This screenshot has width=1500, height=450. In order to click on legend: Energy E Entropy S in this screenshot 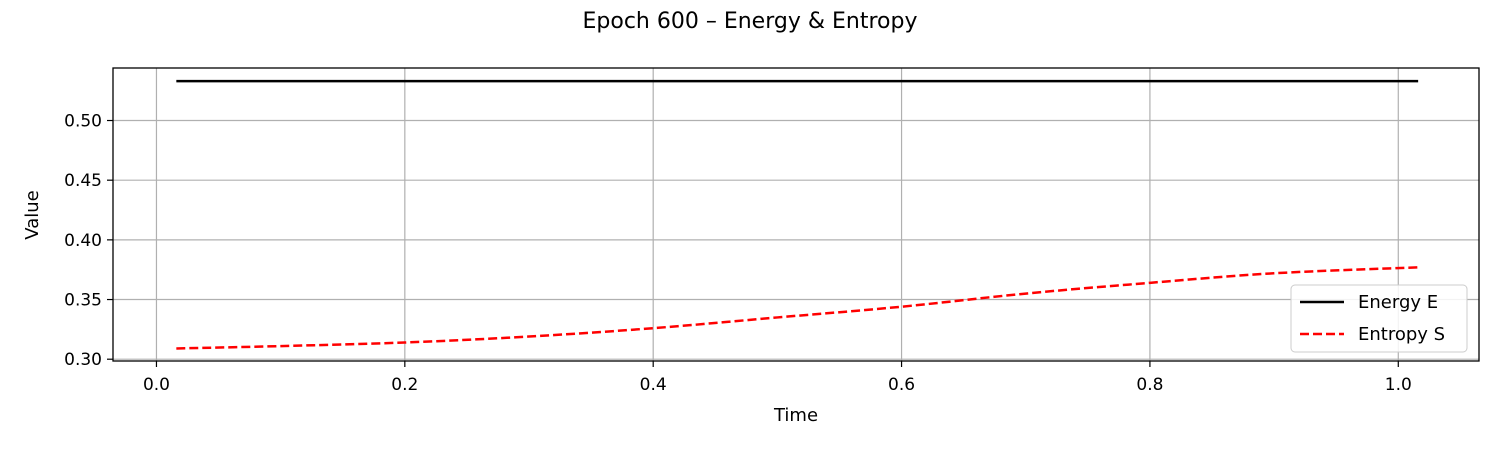, I will do `click(1379, 318)`.